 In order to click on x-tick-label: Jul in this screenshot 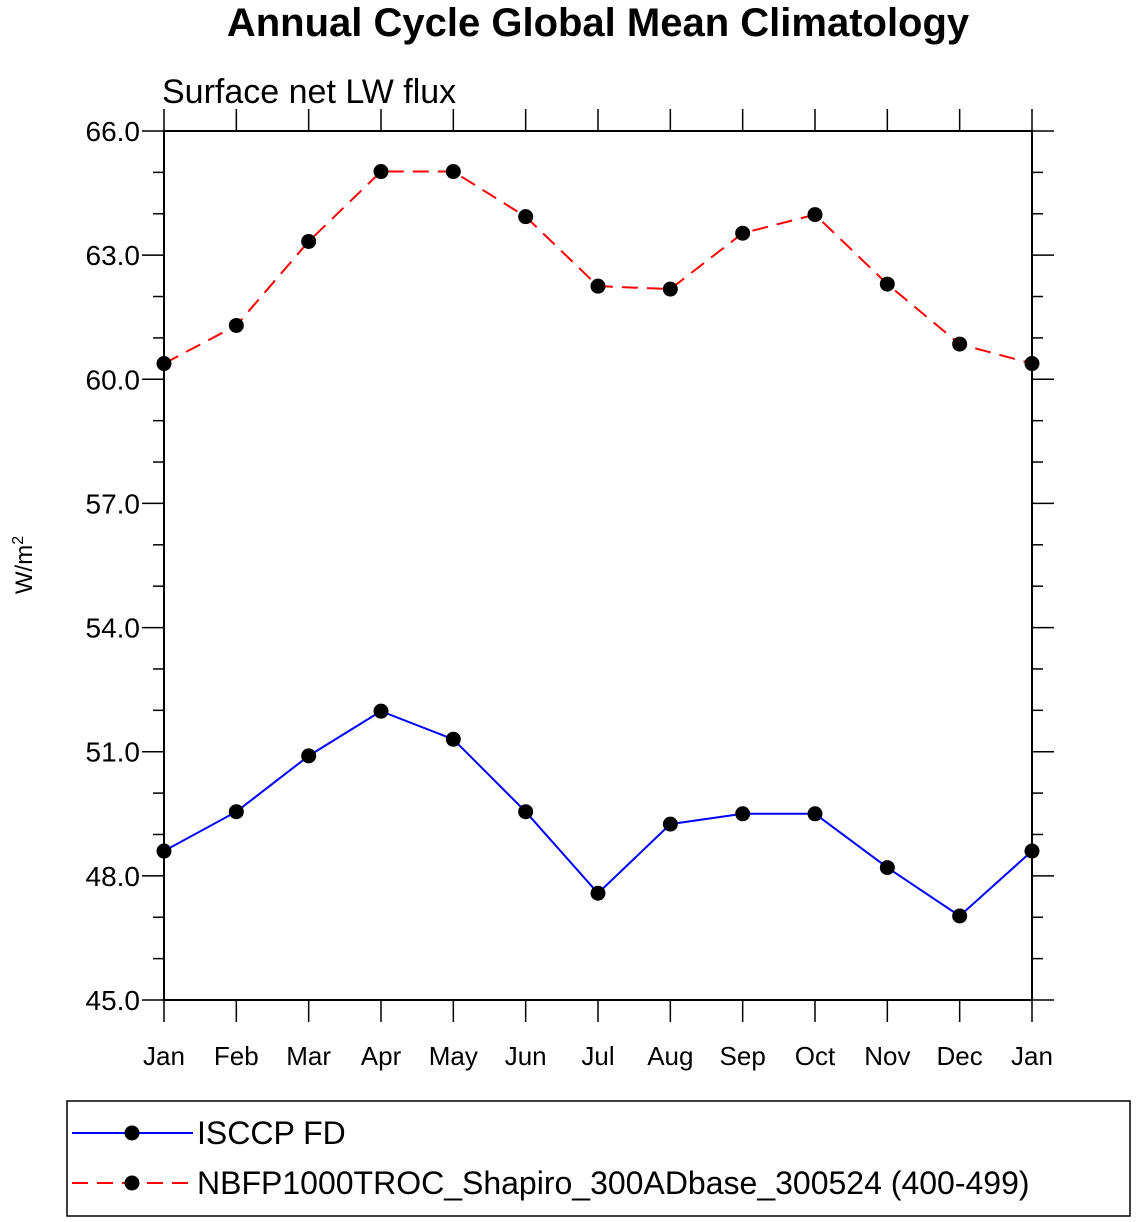, I will do `click(597, 1056)`.